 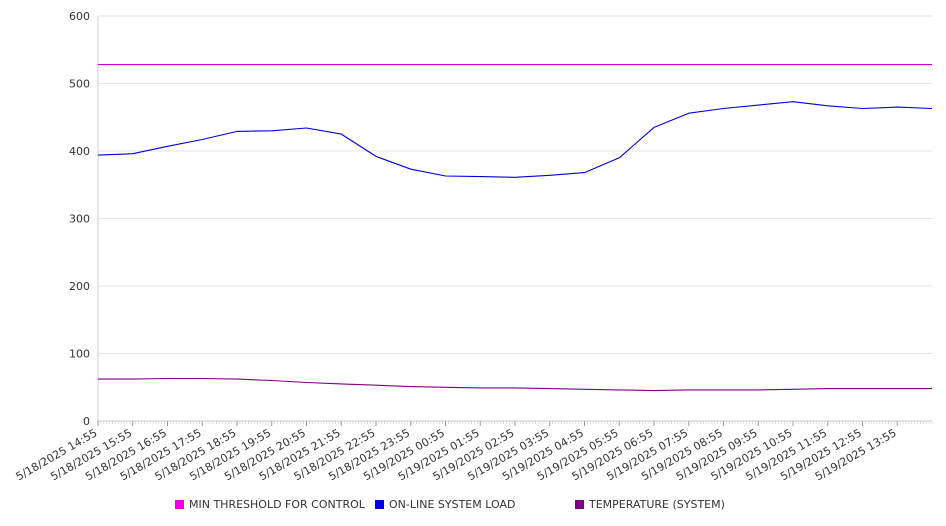 I want to click on y-tick-label: 100, so click(x=79, y=354).